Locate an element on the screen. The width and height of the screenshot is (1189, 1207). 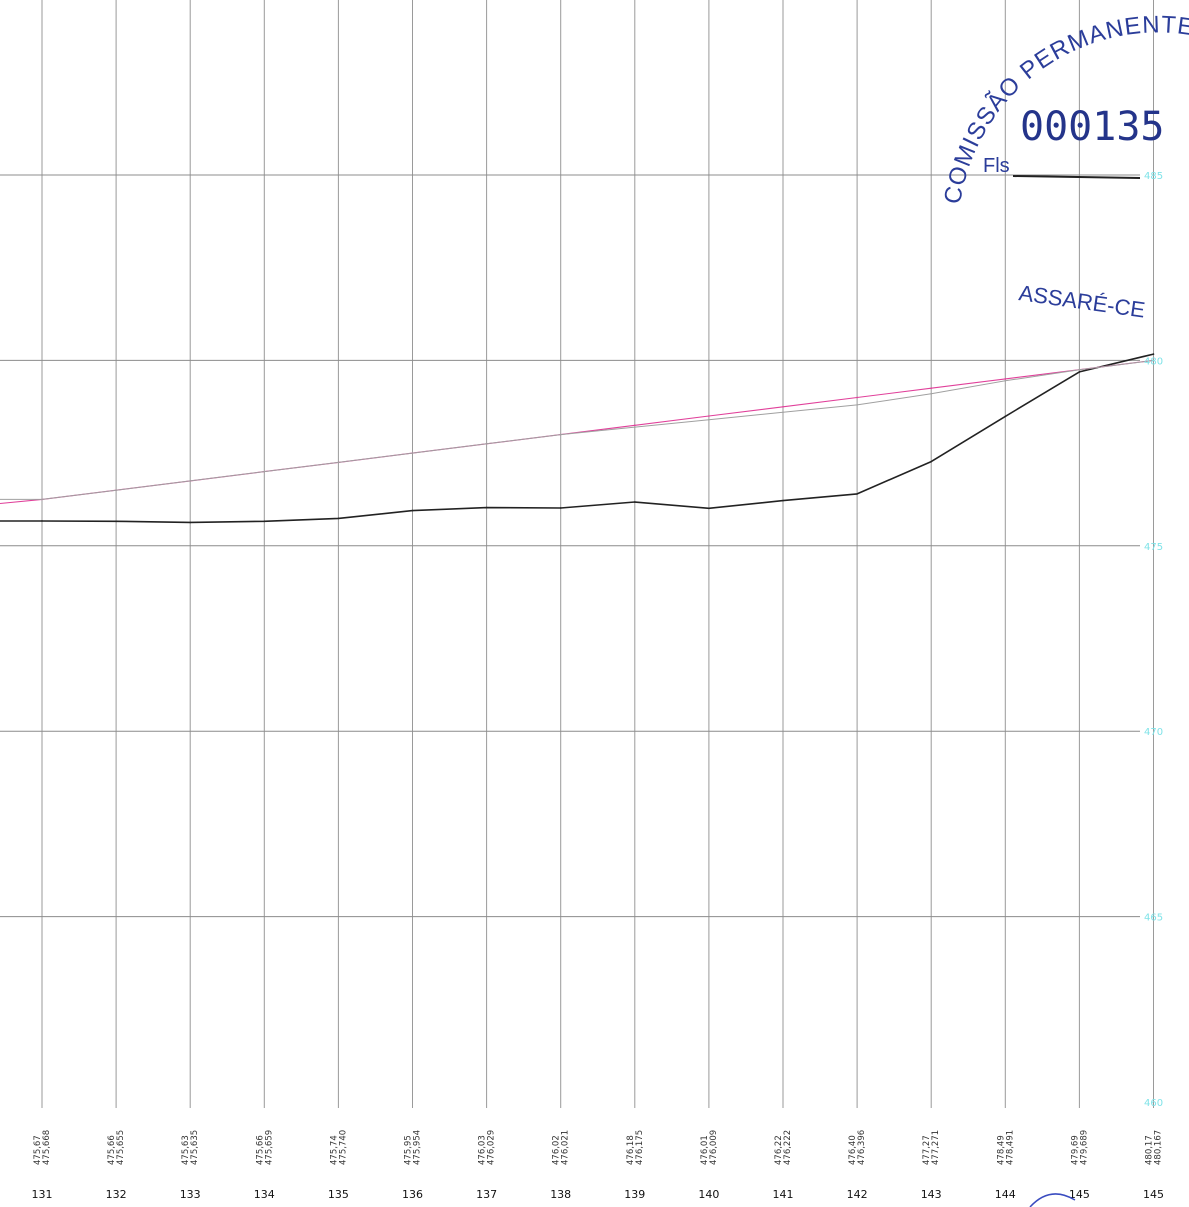
stamp-city: ASSARÉ-CE is located at coordinates (1081, 301).